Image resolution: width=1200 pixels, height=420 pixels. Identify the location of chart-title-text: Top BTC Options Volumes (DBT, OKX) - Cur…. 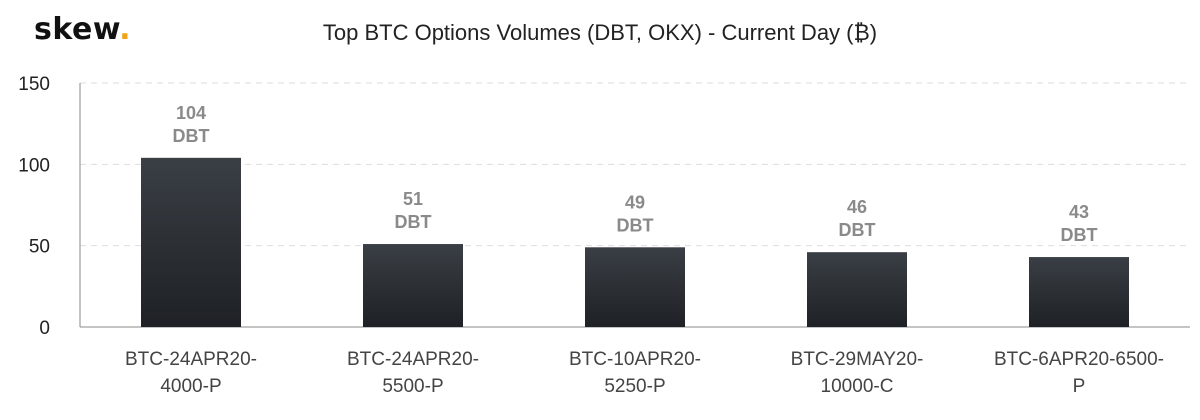
(600, 32).